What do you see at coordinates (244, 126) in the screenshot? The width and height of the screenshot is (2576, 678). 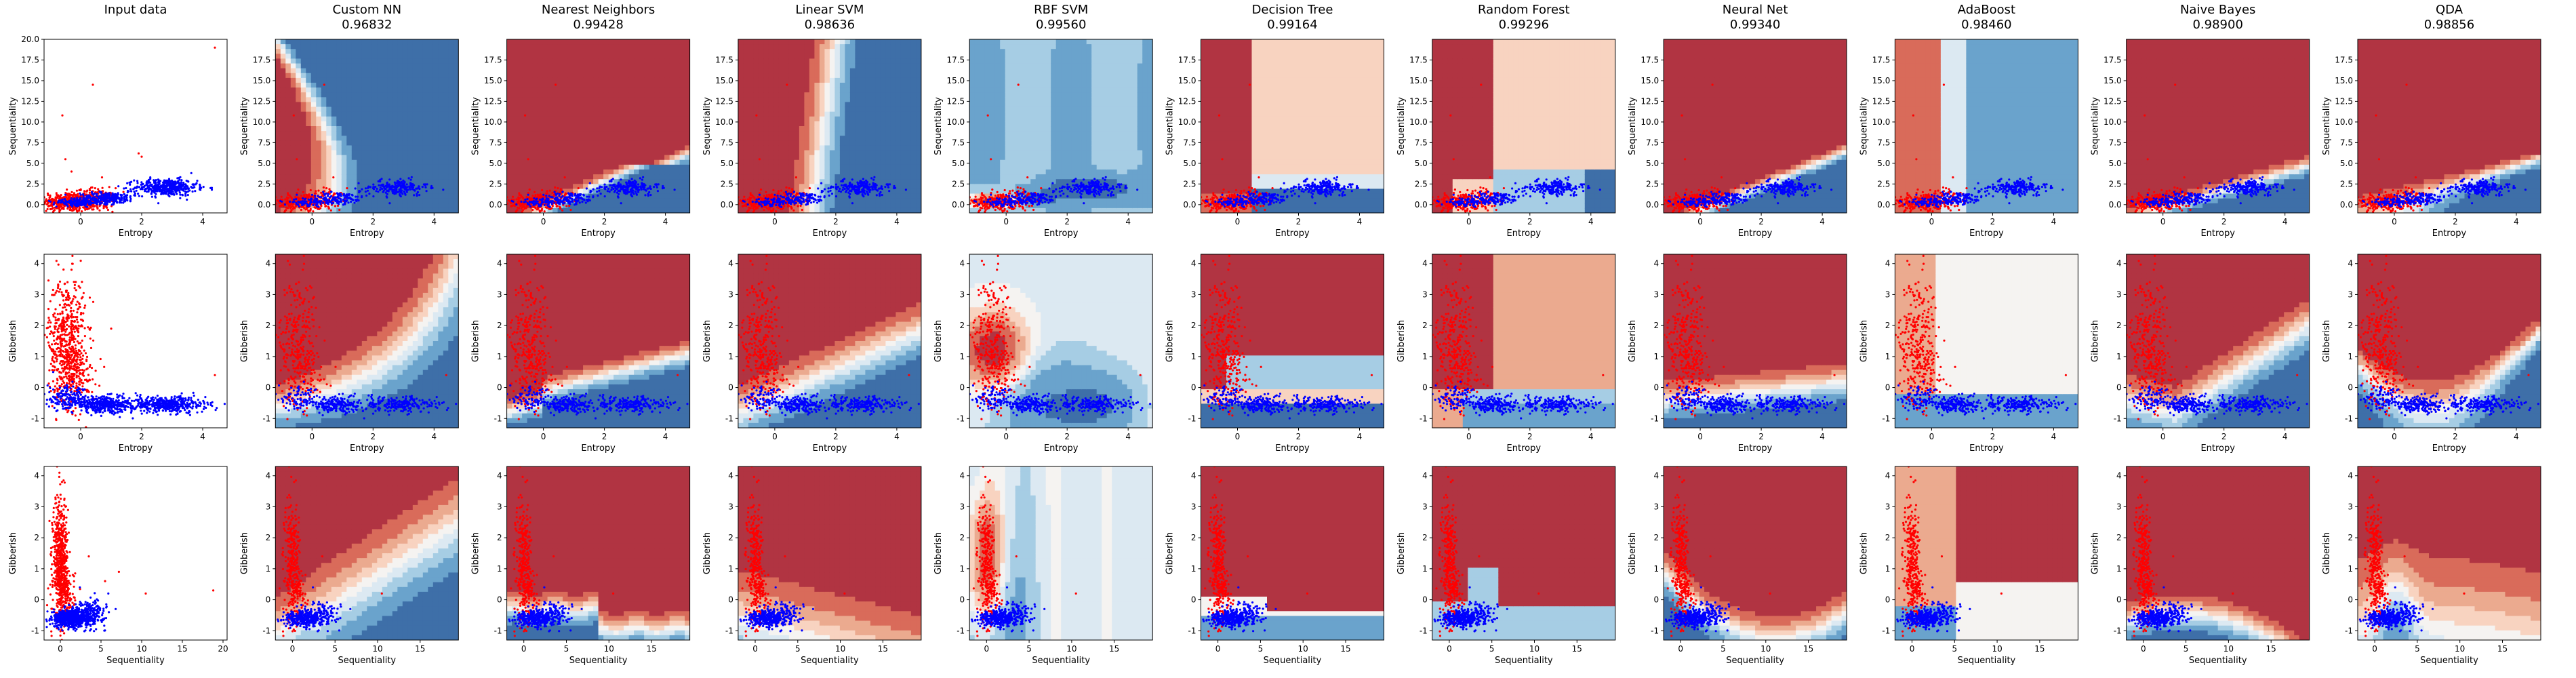 I see `y-axis-label: Sequentiality` at bounding box center [244, 126].